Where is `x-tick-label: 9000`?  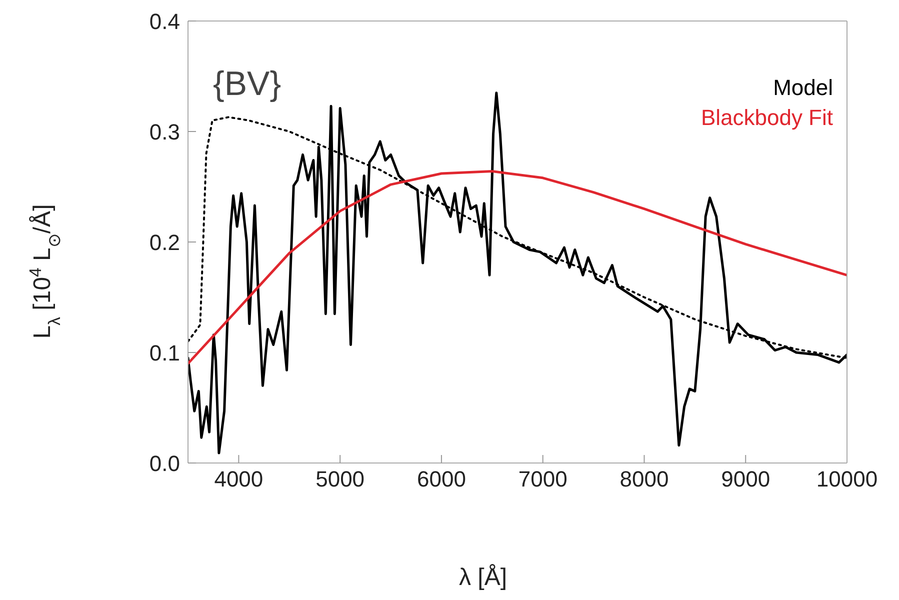 x-tick-label: 9000 is located at coordinates (745, 479).